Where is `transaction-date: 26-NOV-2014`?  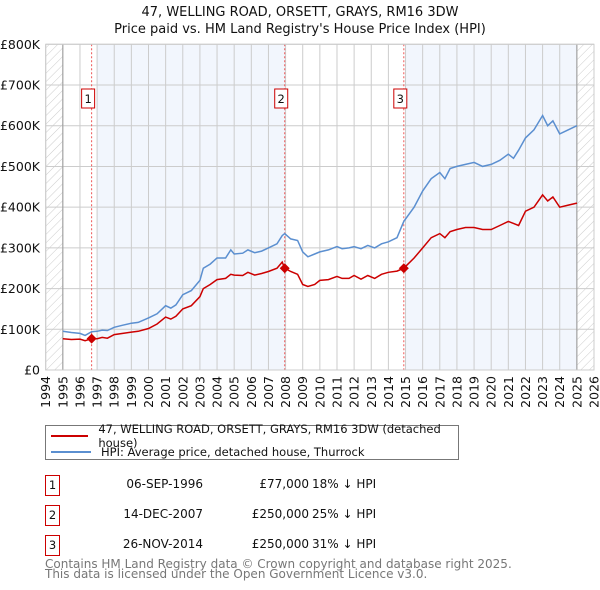 transaction-date: 26-NOV-2014 is located at coordinates (162, 544).